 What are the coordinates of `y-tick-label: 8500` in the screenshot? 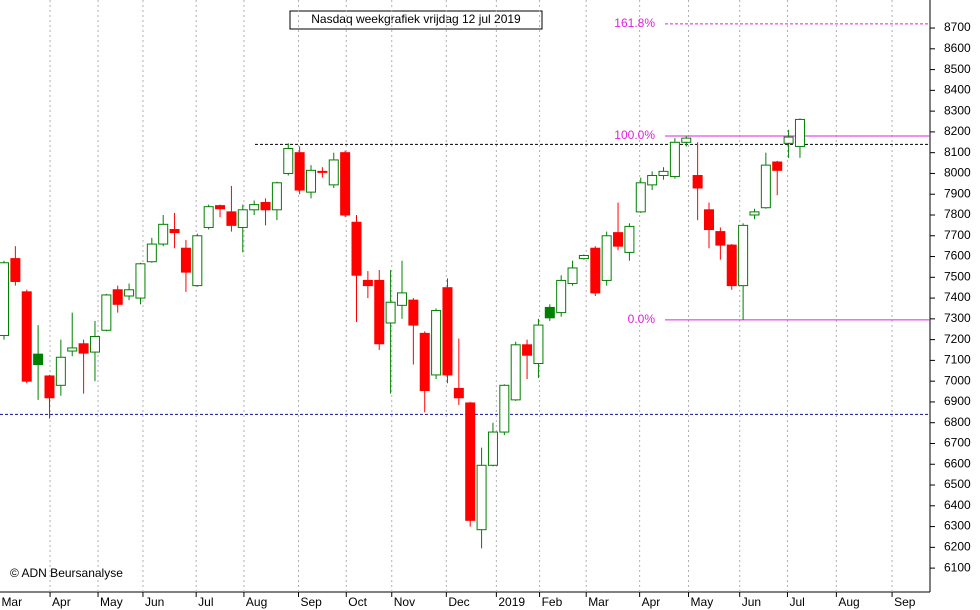 It's located at (957, 69).